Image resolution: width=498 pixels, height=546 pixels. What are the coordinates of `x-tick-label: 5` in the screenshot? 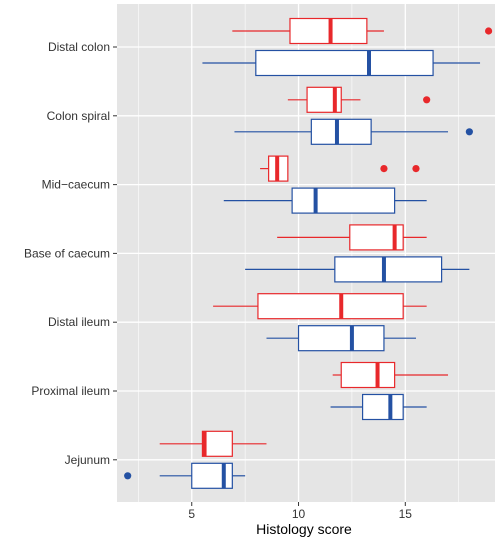 It's located at (191, 514).